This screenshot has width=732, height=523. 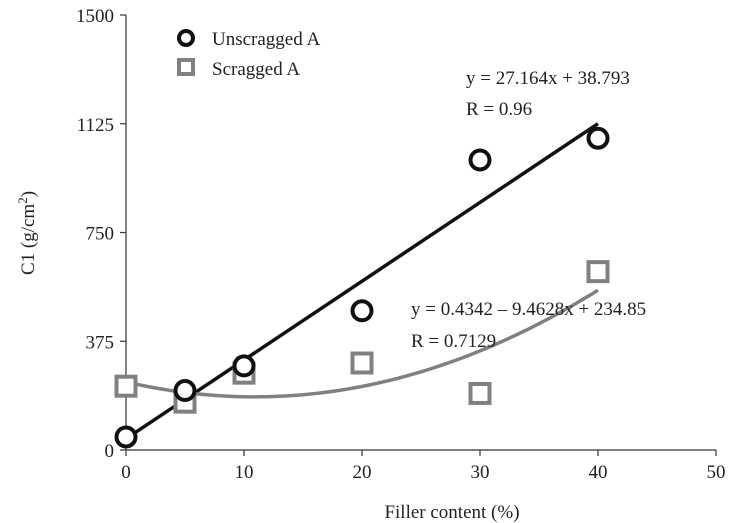 I want to click on x-tick-label-5: 50, so click(x=716, y=472).